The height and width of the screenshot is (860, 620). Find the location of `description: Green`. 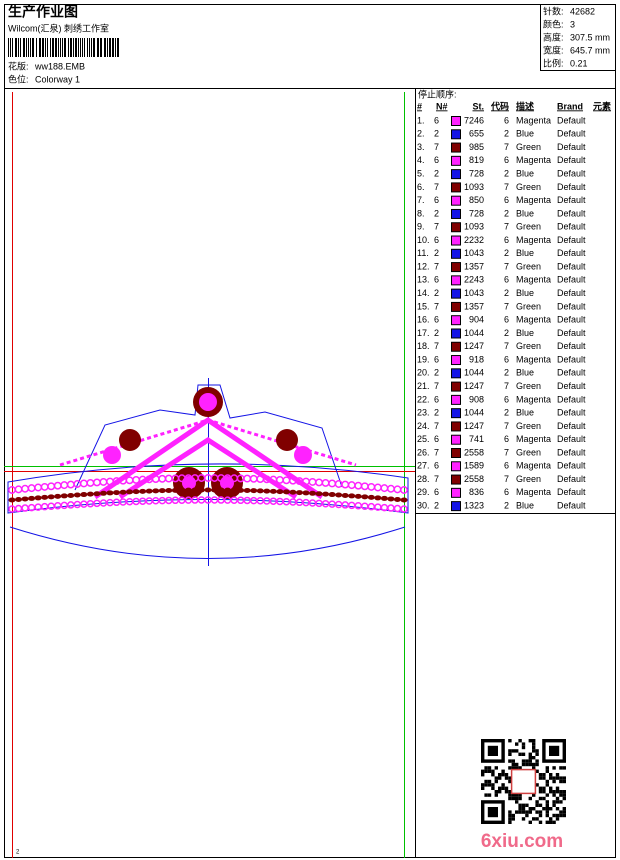

description: Green is located at coordinates (528, 187).